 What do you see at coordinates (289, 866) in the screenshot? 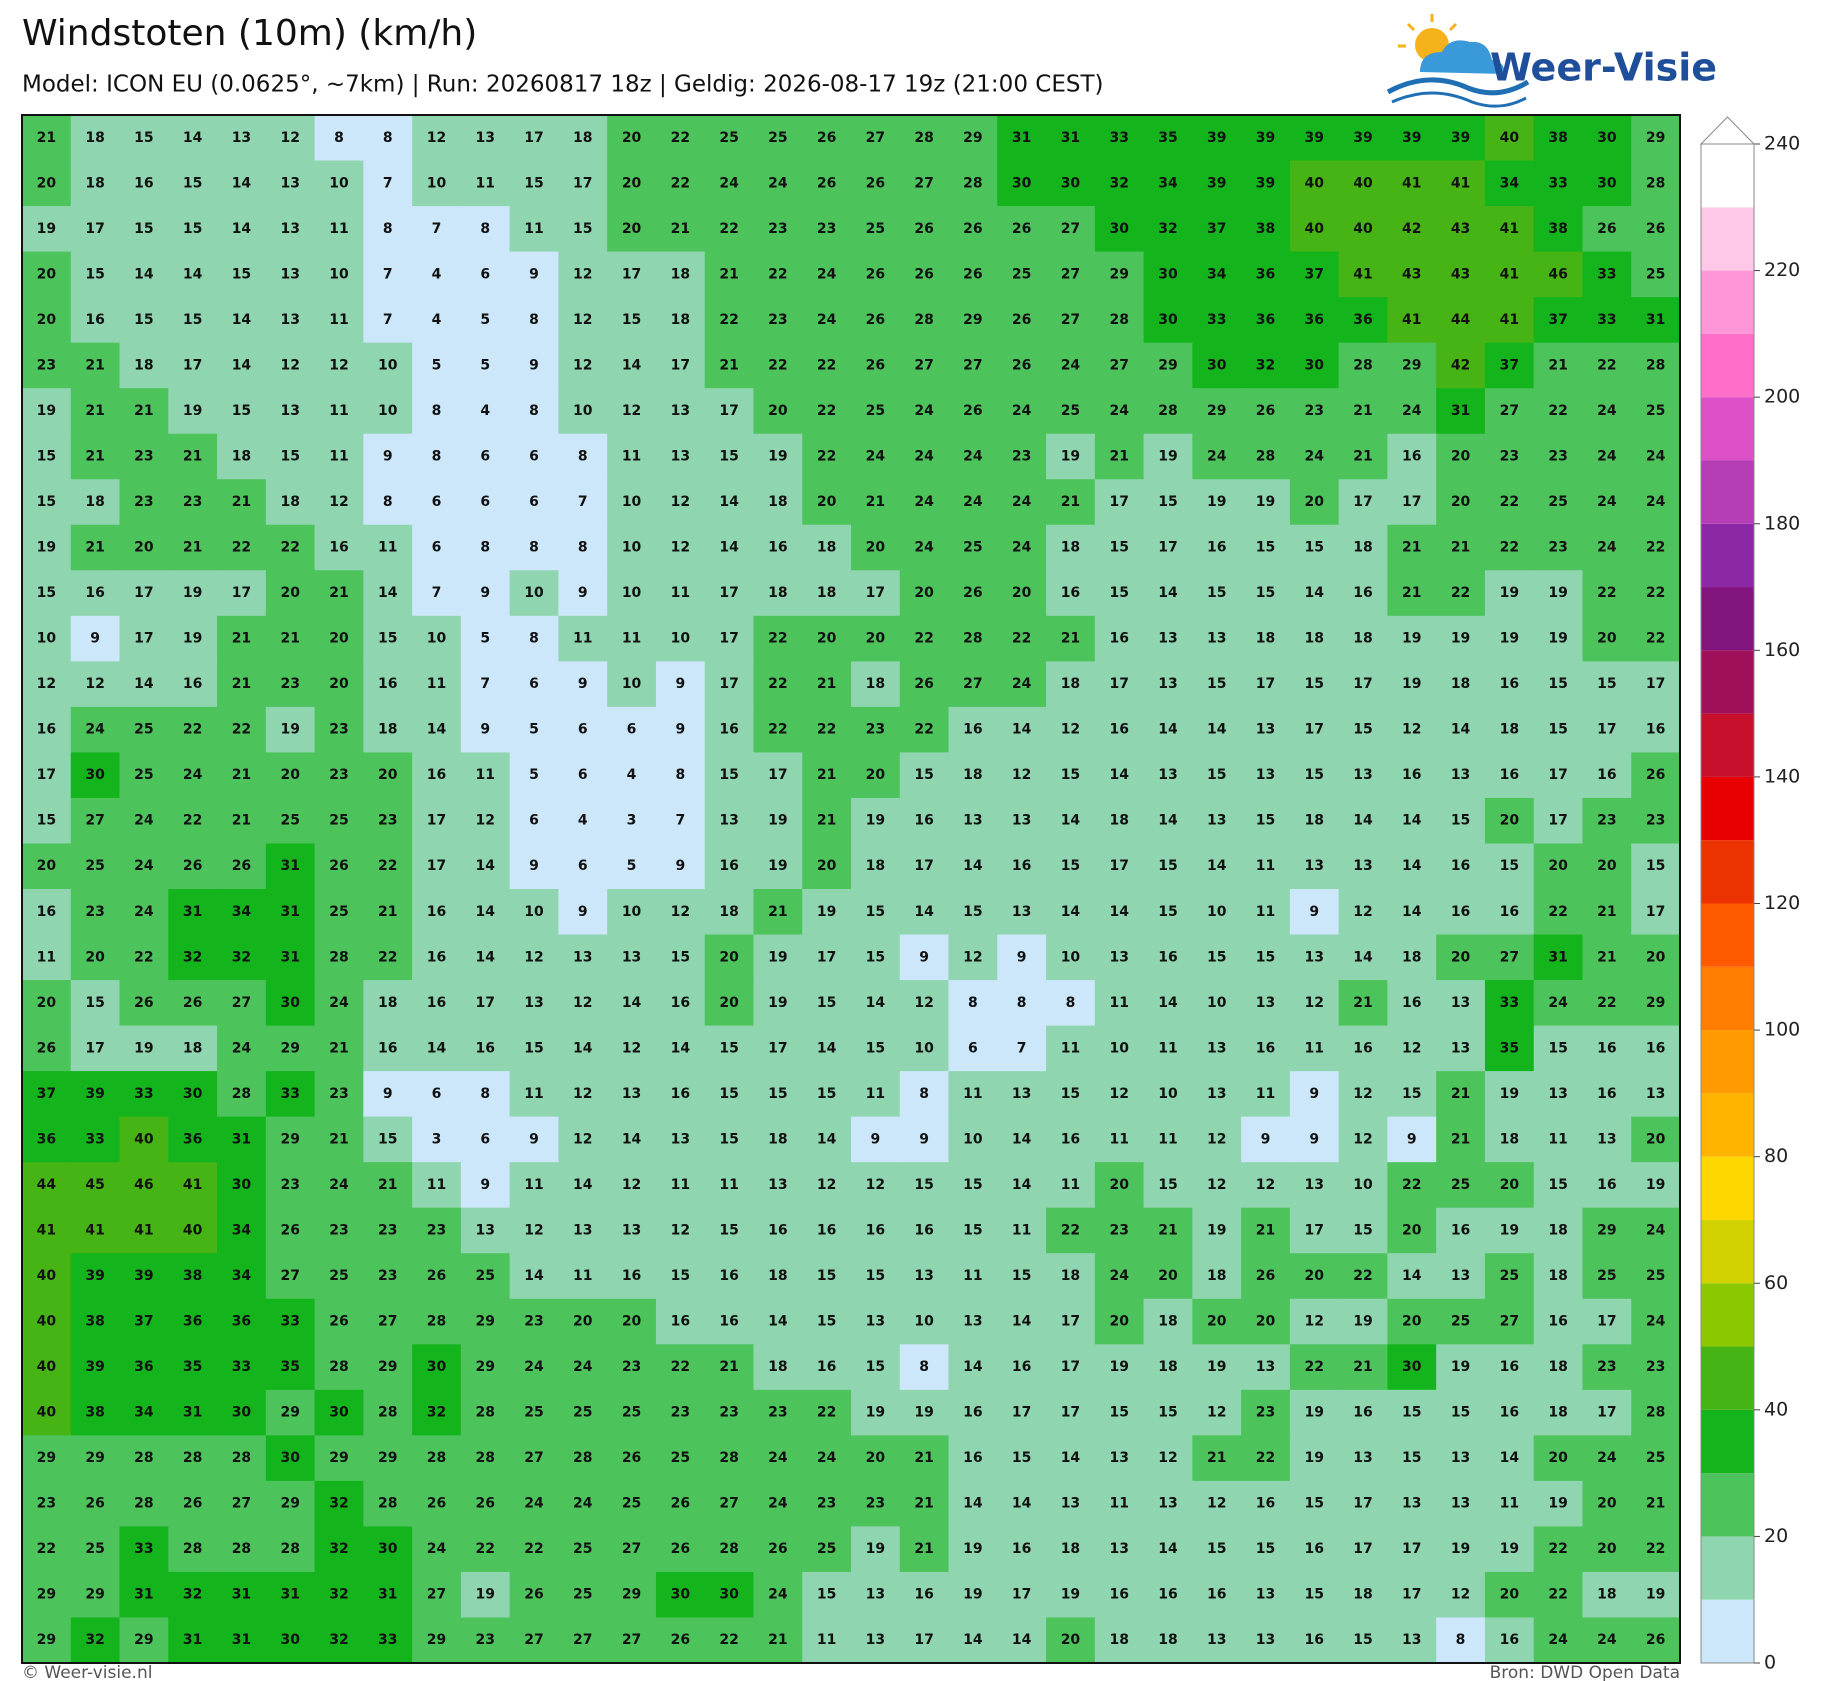
I see `cell-label: 31` at bounding box center [289, 866].